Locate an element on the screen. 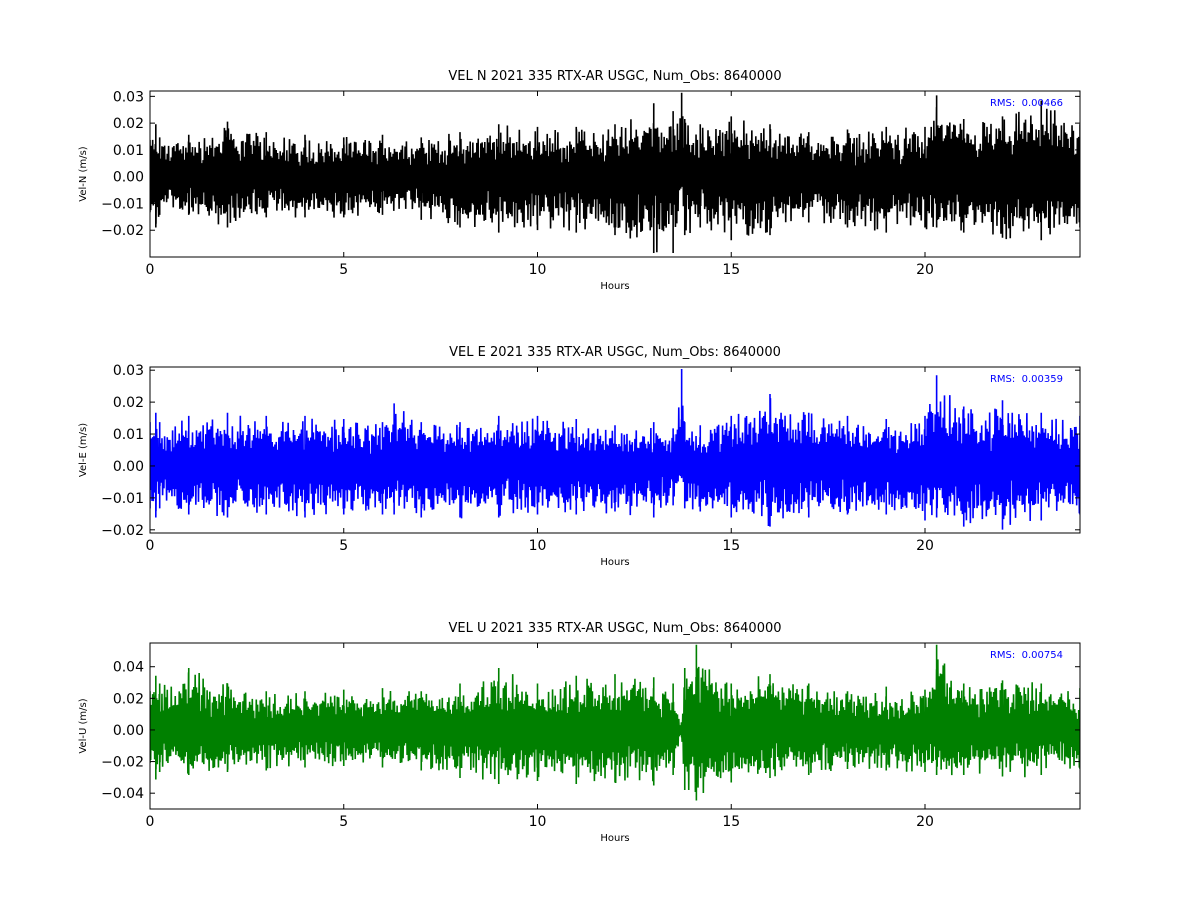 Image resolution: width=1200 pixels, height=900 pixels. rms-annotation: RMS: 0.00359 is located at coordinates (1026, 379).